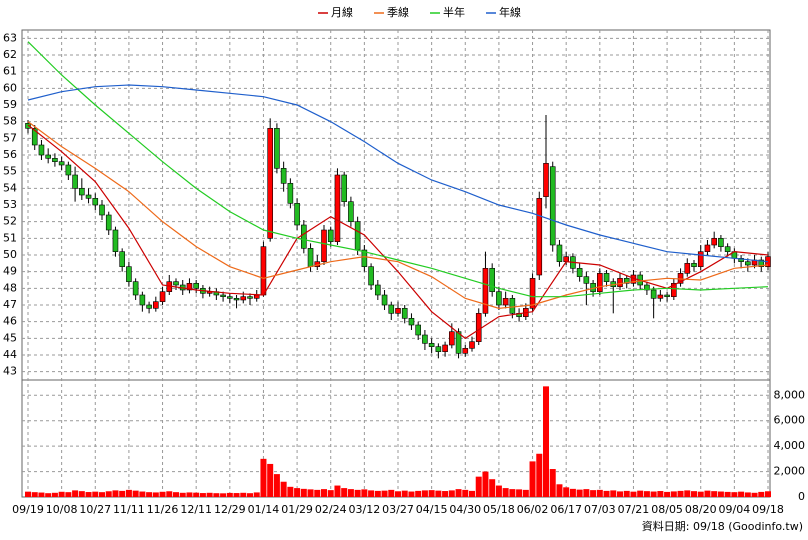  Describe the element at coordinates (331, 509) in the screenshot. I see `x-tick-label: 02/24` at that location.